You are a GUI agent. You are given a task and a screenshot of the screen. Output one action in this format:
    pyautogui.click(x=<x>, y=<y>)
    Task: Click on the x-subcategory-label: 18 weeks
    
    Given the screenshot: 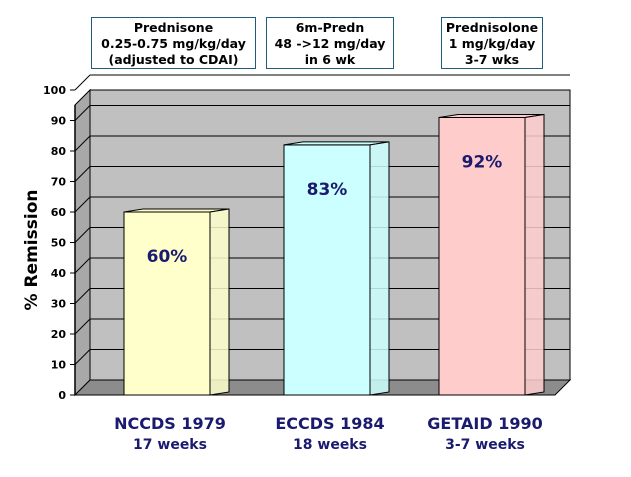 What is the action you would take?
    pyautogui.click(x=330, y=445)
    